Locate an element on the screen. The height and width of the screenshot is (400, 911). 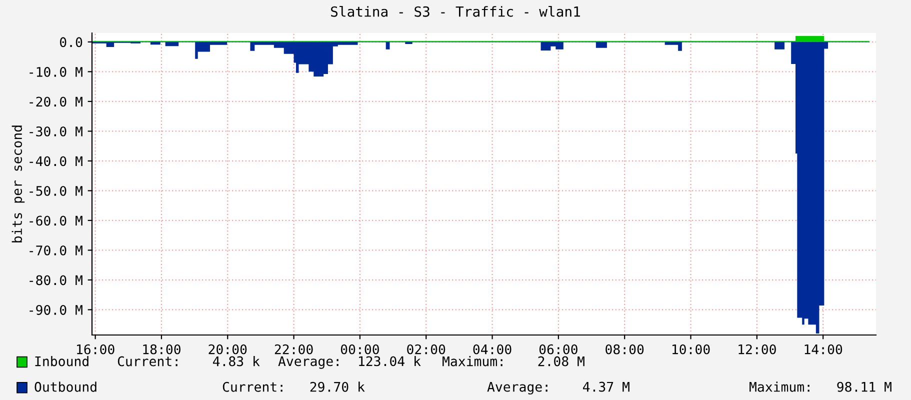
legend-label: Inbound is located at coordinates (61, 361).